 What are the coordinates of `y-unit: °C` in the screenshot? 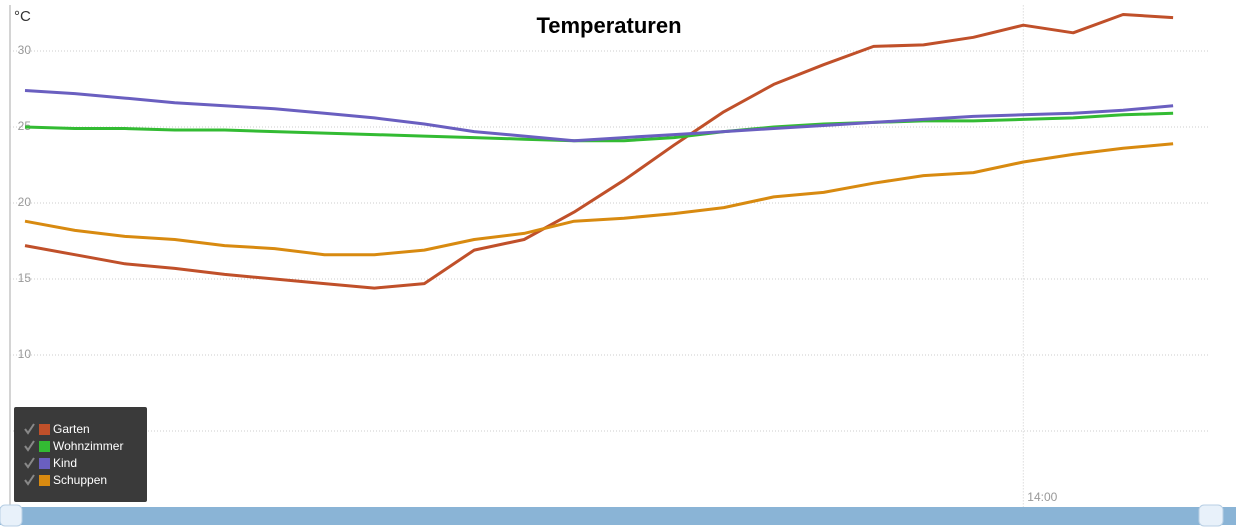 It's located at (22, 16).